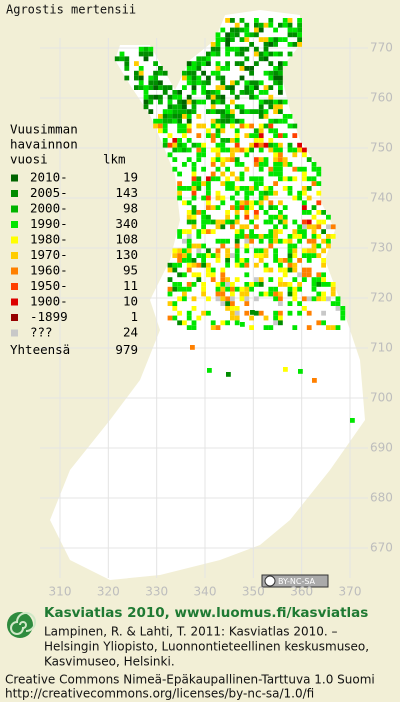 The width and height of the screenshot is (400, 702). I want to click on legend-count: 98, so click(130, 208).